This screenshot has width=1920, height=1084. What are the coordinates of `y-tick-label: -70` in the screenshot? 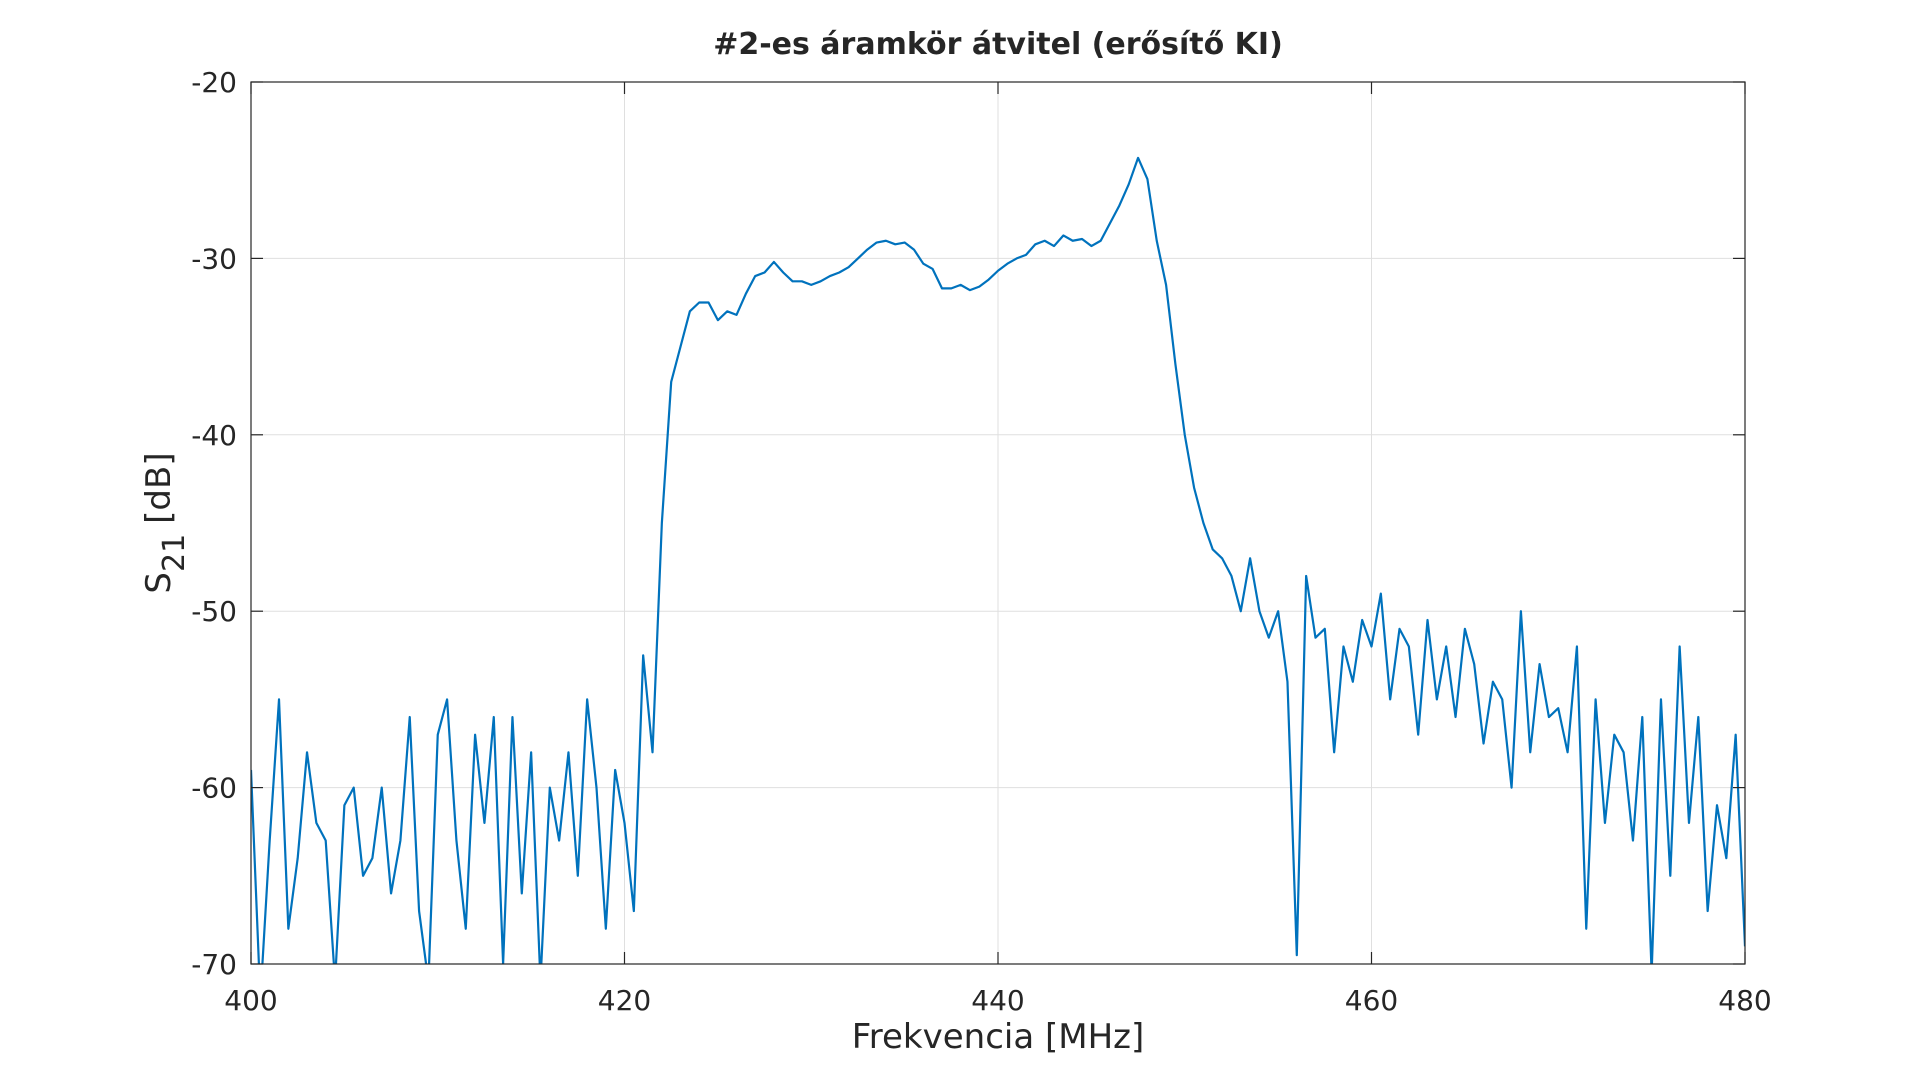 It's located at (214, 964).